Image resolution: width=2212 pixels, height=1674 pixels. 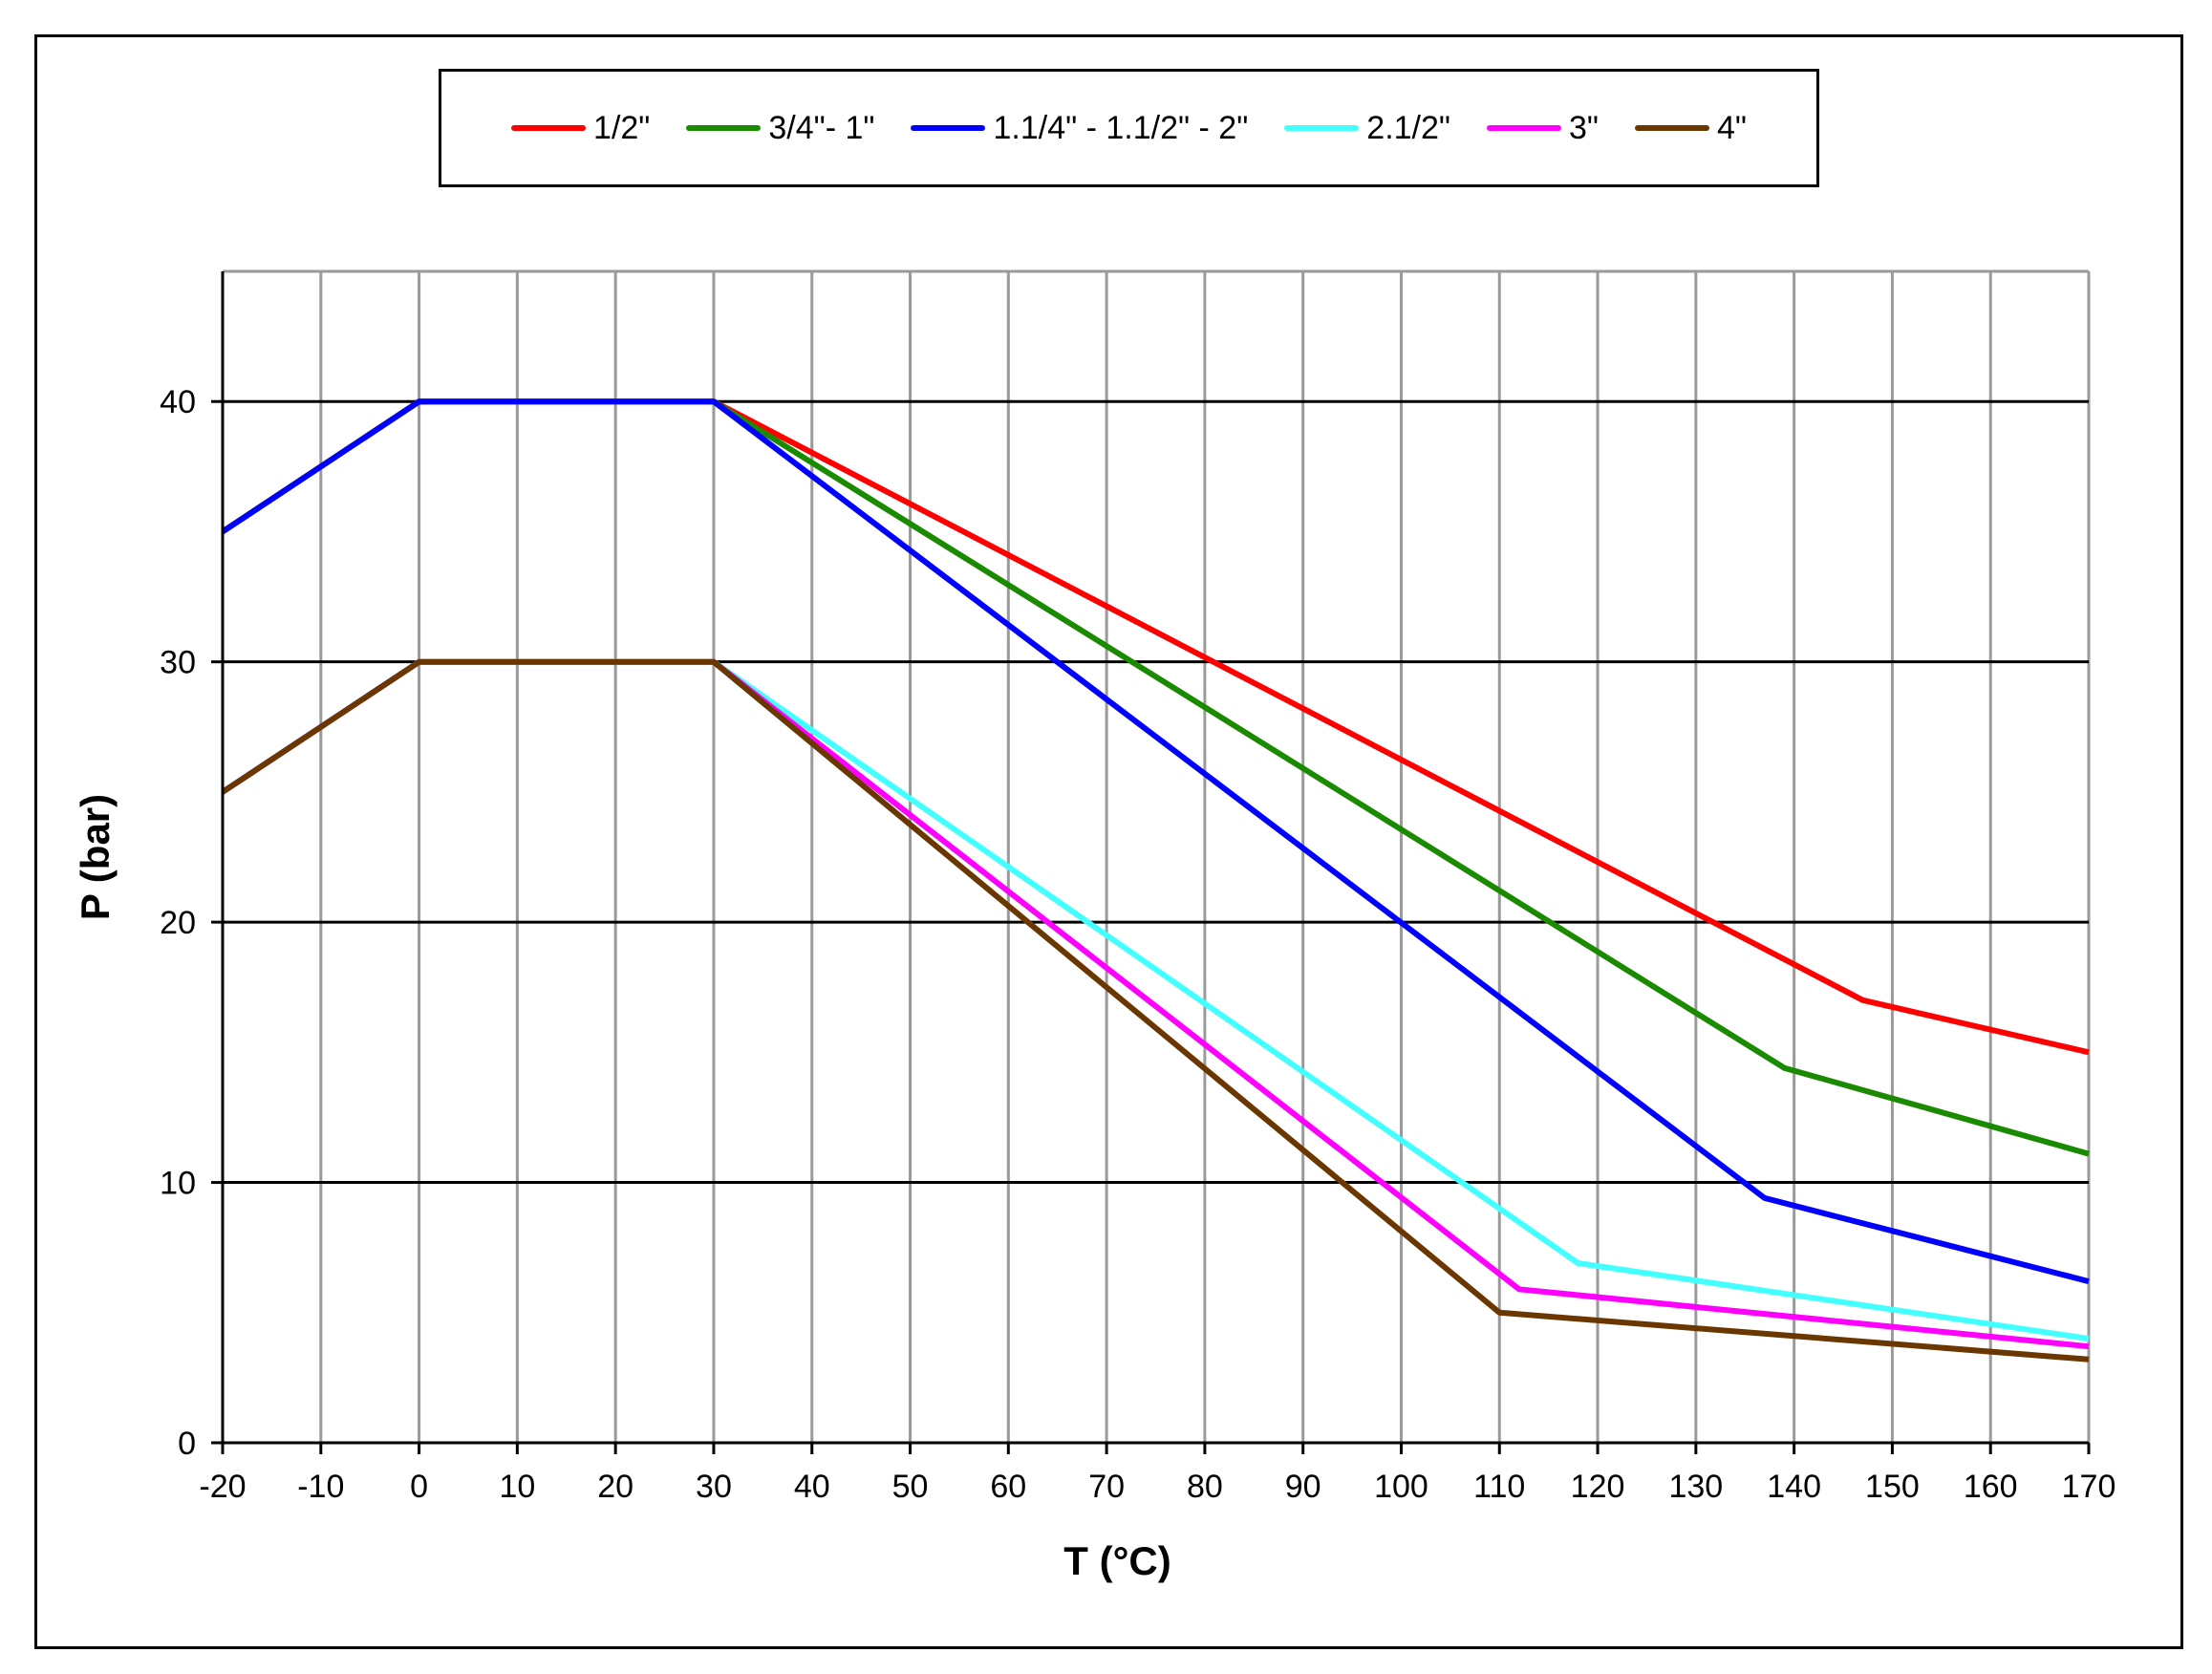 I want to click on x-tick-label: 70, so click(x=1106, y=1487).